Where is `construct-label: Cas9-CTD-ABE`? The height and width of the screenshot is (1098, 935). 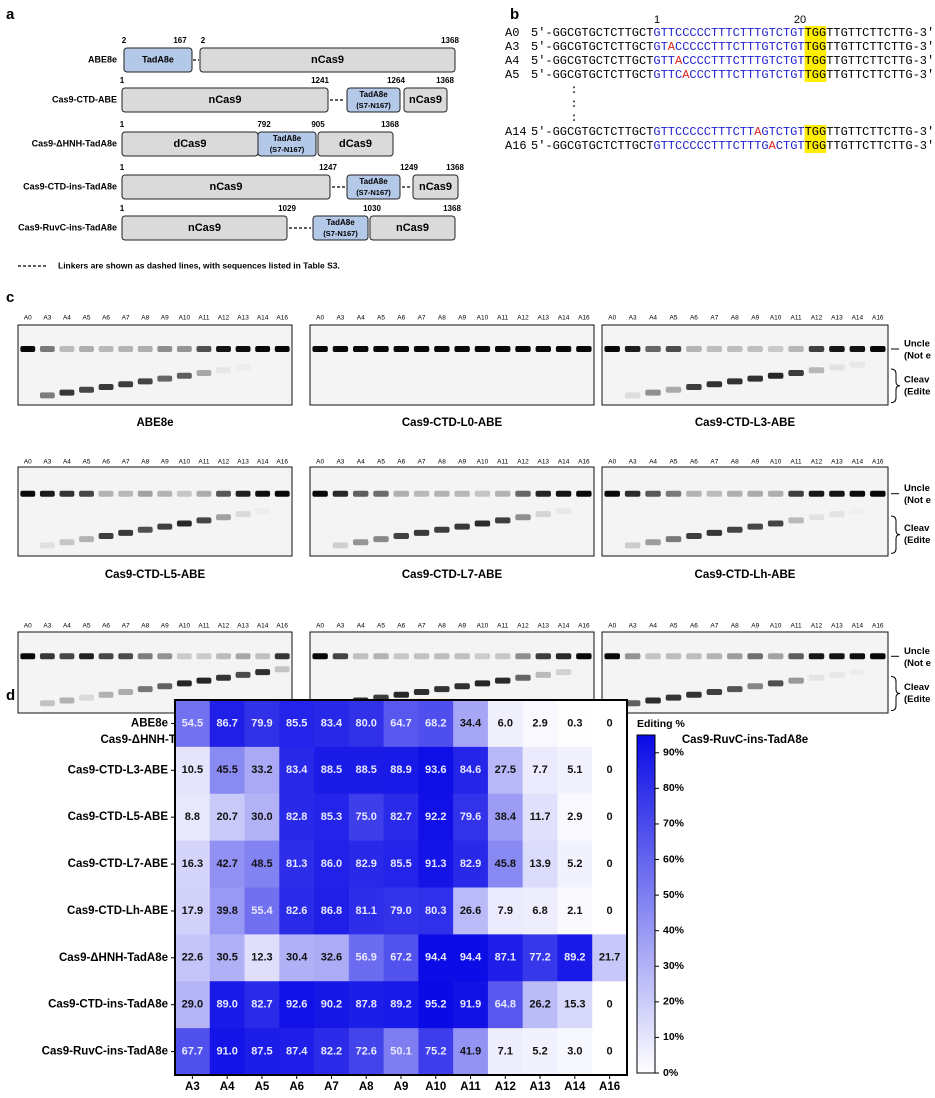 construct-label: Cas9-CTD-ABE is located at coordinates (84, 99).